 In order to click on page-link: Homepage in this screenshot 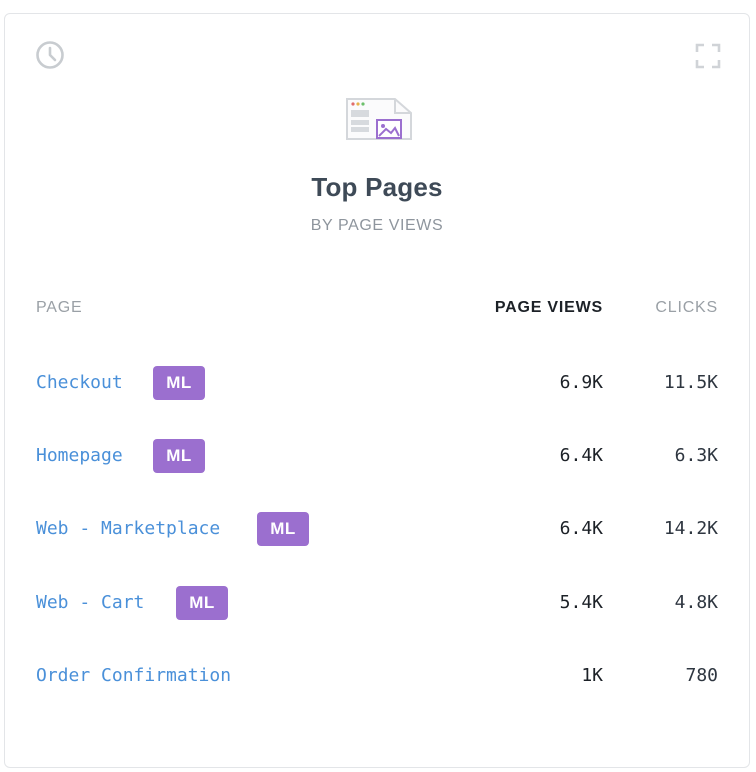, I will do `click(79, 455)`.